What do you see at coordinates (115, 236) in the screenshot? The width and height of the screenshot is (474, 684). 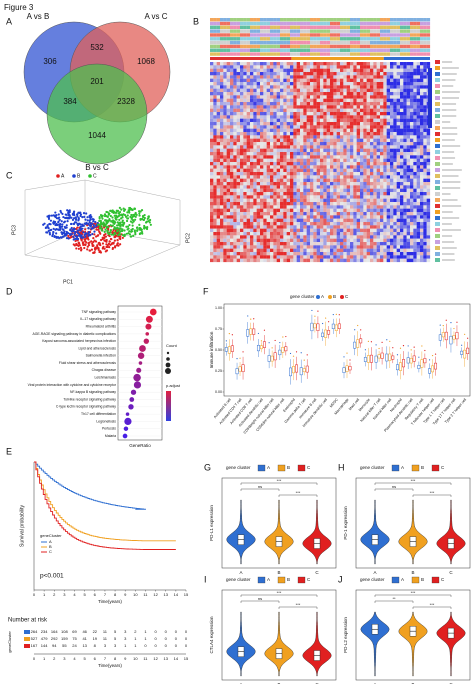 I see `scatter-point` at bounding box center [115, 236].